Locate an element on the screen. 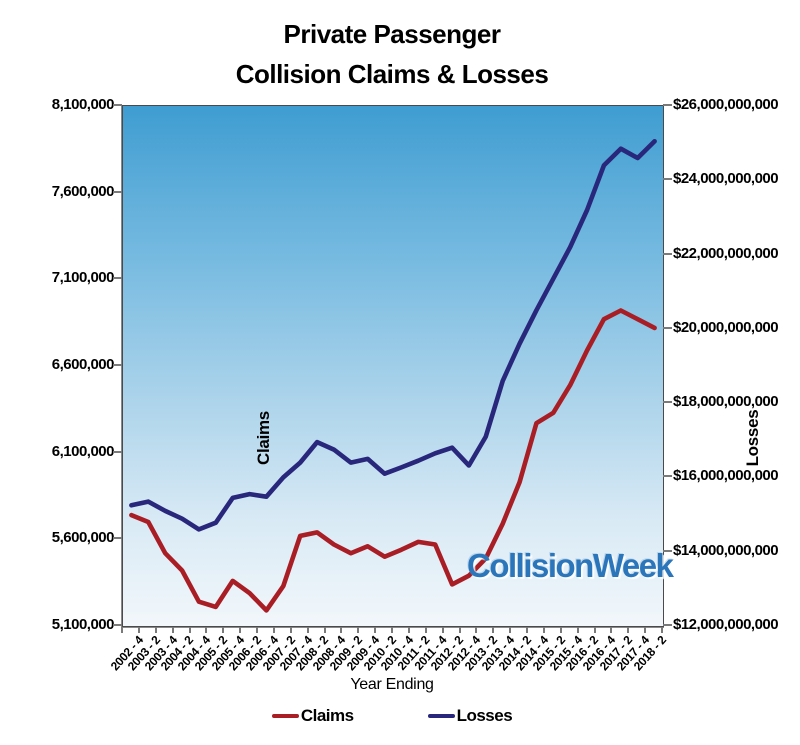 This screenshot has height=745, width=800. chart-title-line2: Collision Claims & Losses is located at coordinates (392, 74).